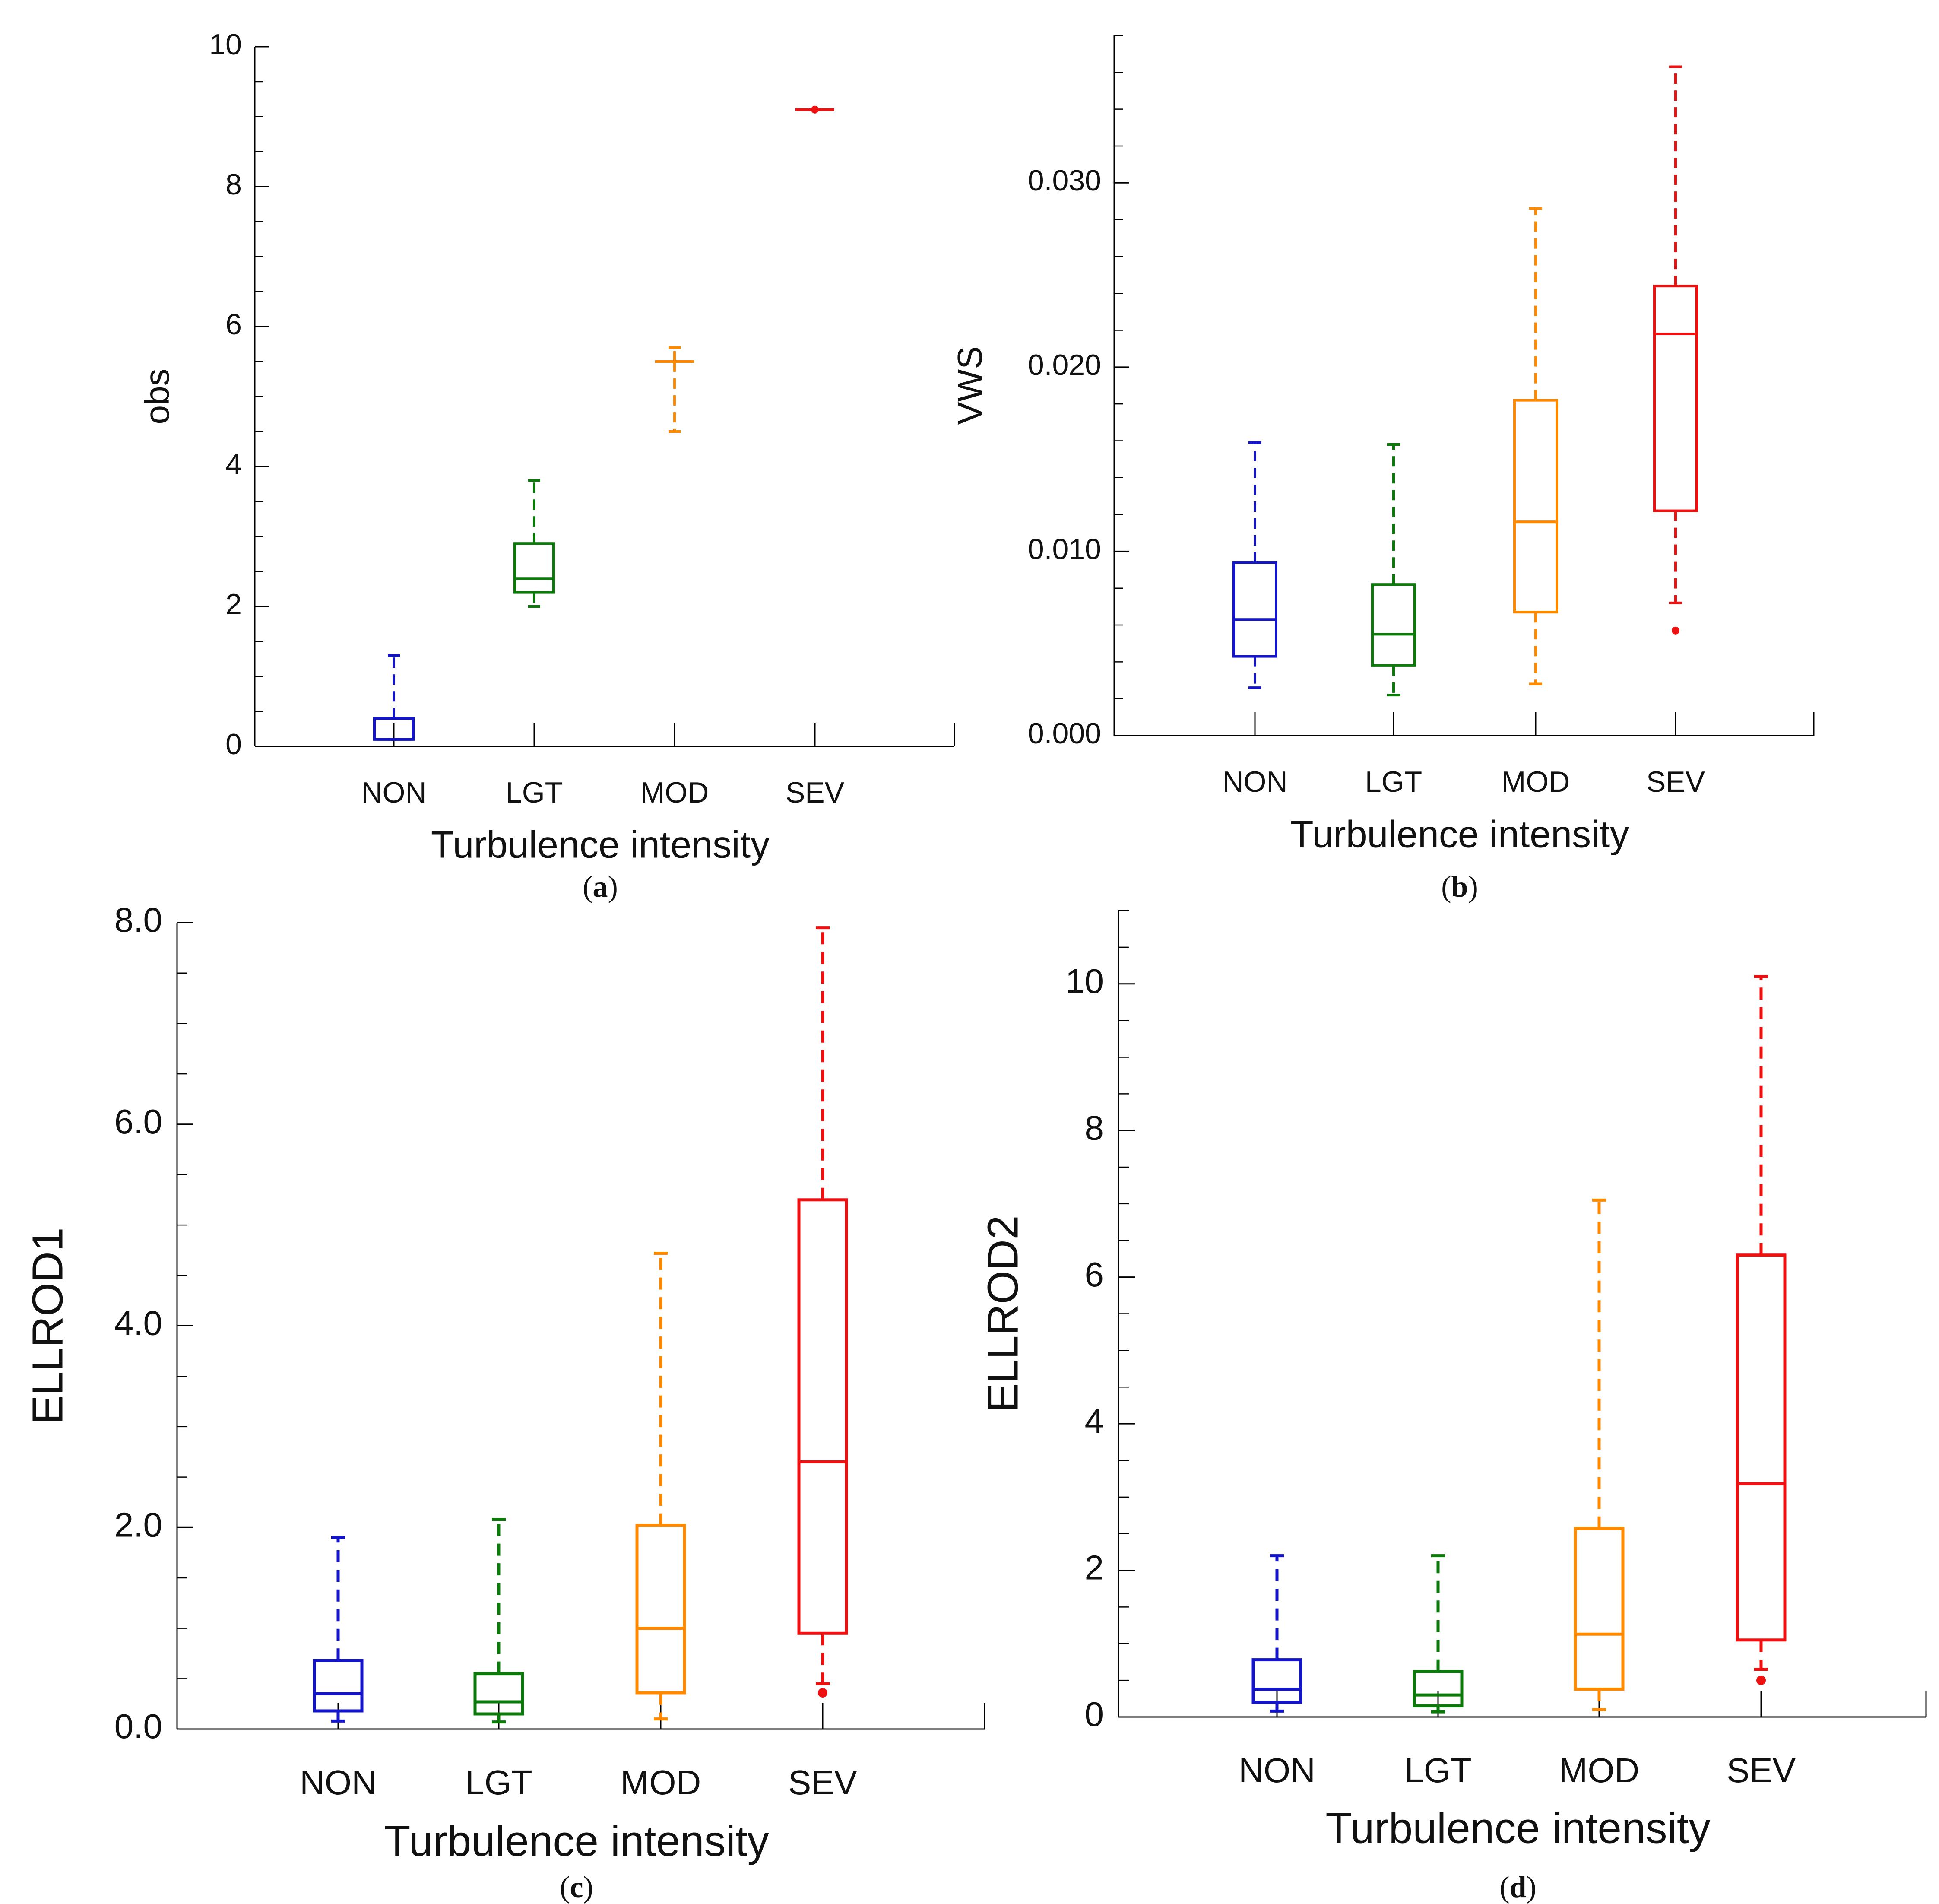  What do you see at coordinates (1003, 1314) in the screenshot?
I see `y-axis-title: ELLROD2` at bounding box center [1003, 1314].